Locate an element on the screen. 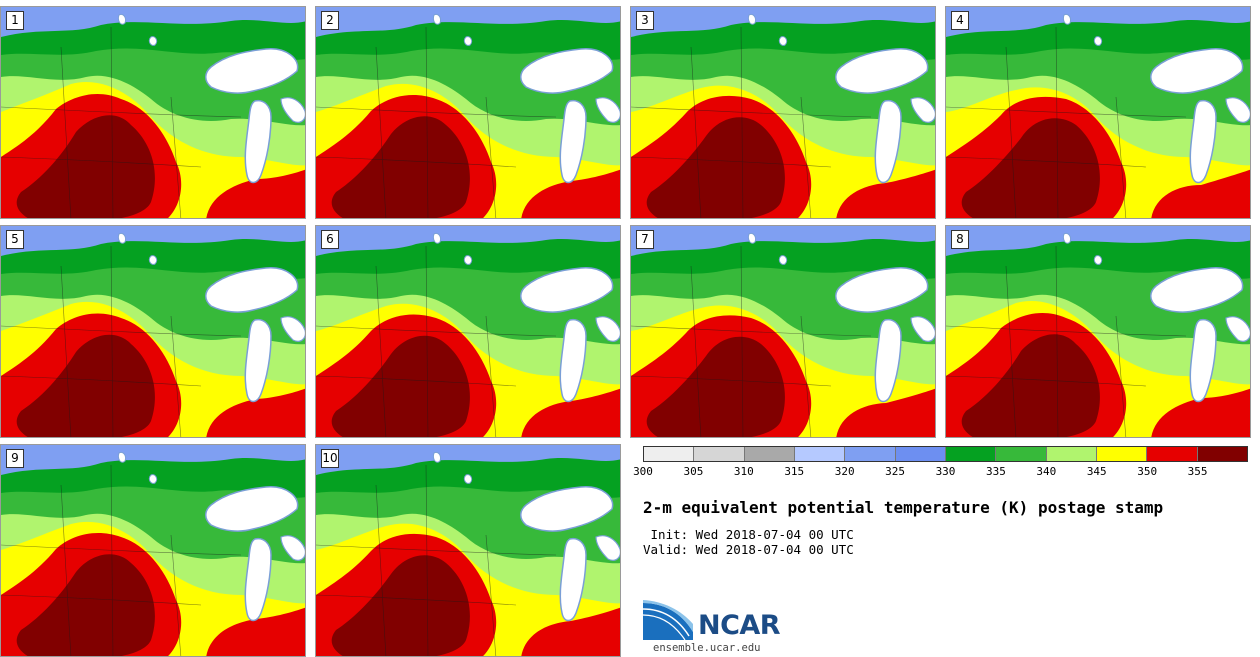 Image resolution: width=1260 pixels, height=657 pixels. panel-number: 7 is located at coordinates (645, 239).